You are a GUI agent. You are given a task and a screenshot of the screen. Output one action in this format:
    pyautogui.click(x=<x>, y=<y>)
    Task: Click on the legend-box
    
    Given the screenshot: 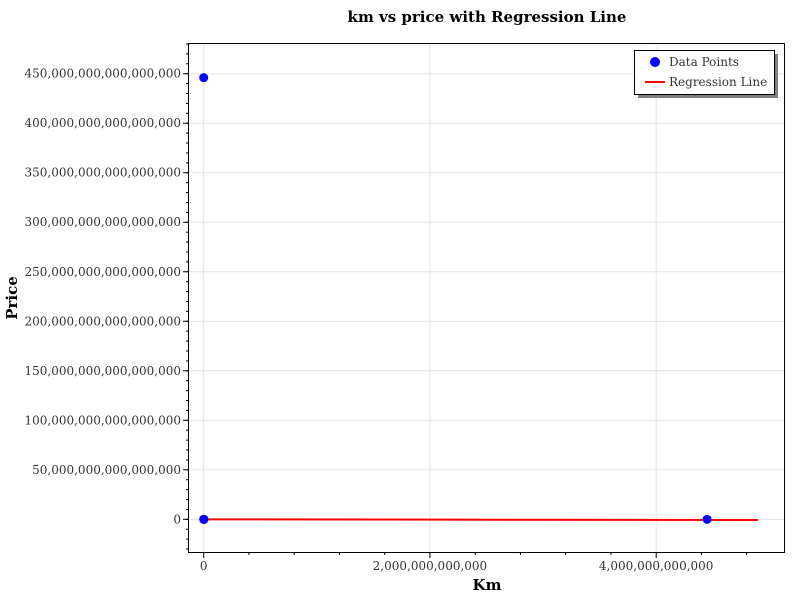 What is the action you would take?
    pyautogui.click(x=704, y=72)
    